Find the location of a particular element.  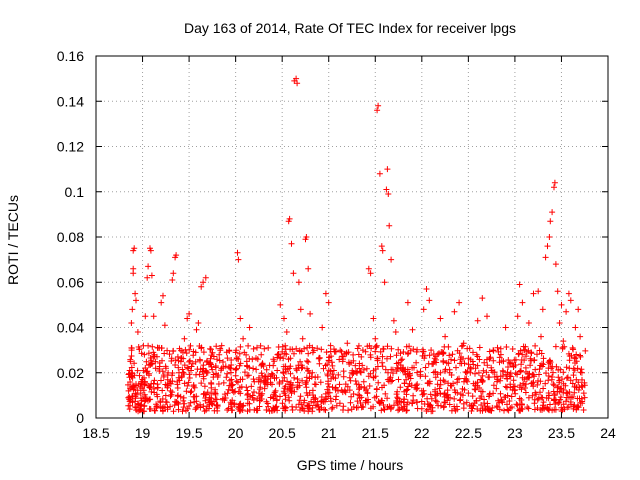

x-tick-label: 18.5 is located at coordinates (95, 433).